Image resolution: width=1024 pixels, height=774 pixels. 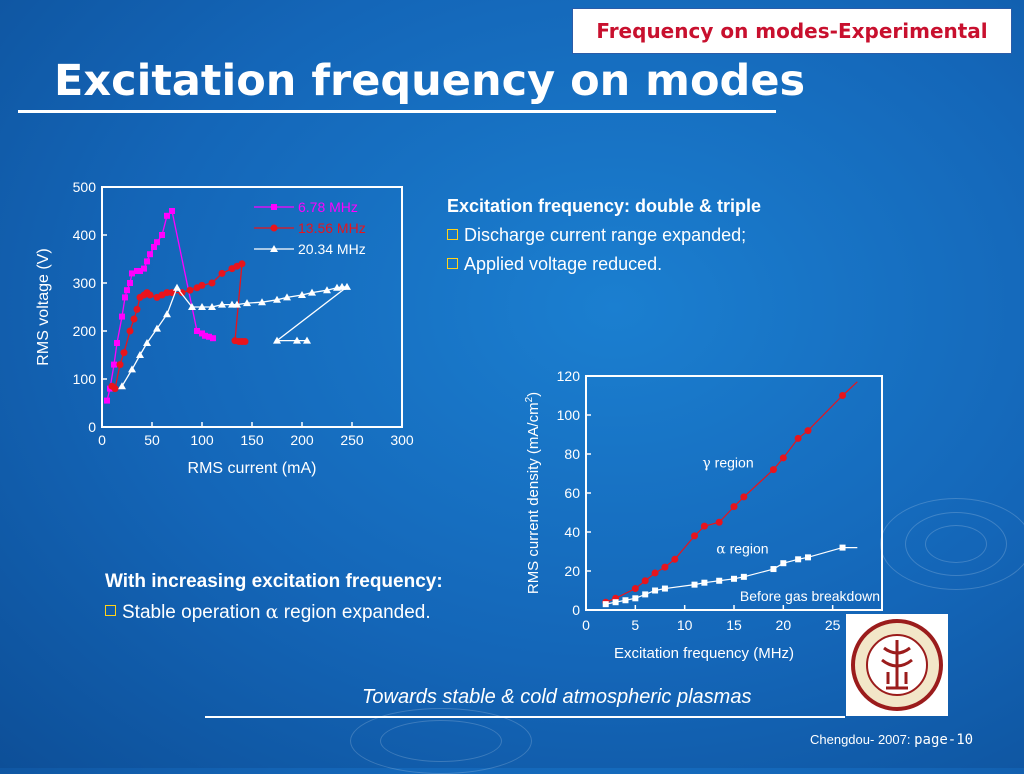 What do you see at coordinates (85, 283) in the screenshot?
I see `y-tick-label: 300` at bounding box center [85, 283].